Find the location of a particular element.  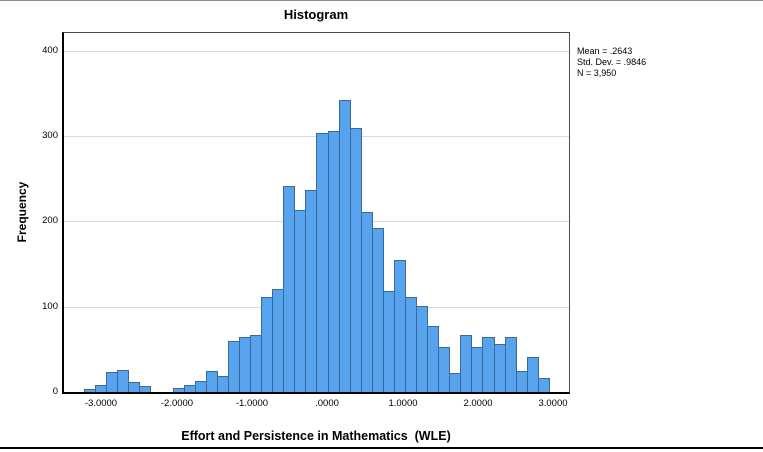

x-tick-label: 2.0000 is located at coordinates (478, 403).